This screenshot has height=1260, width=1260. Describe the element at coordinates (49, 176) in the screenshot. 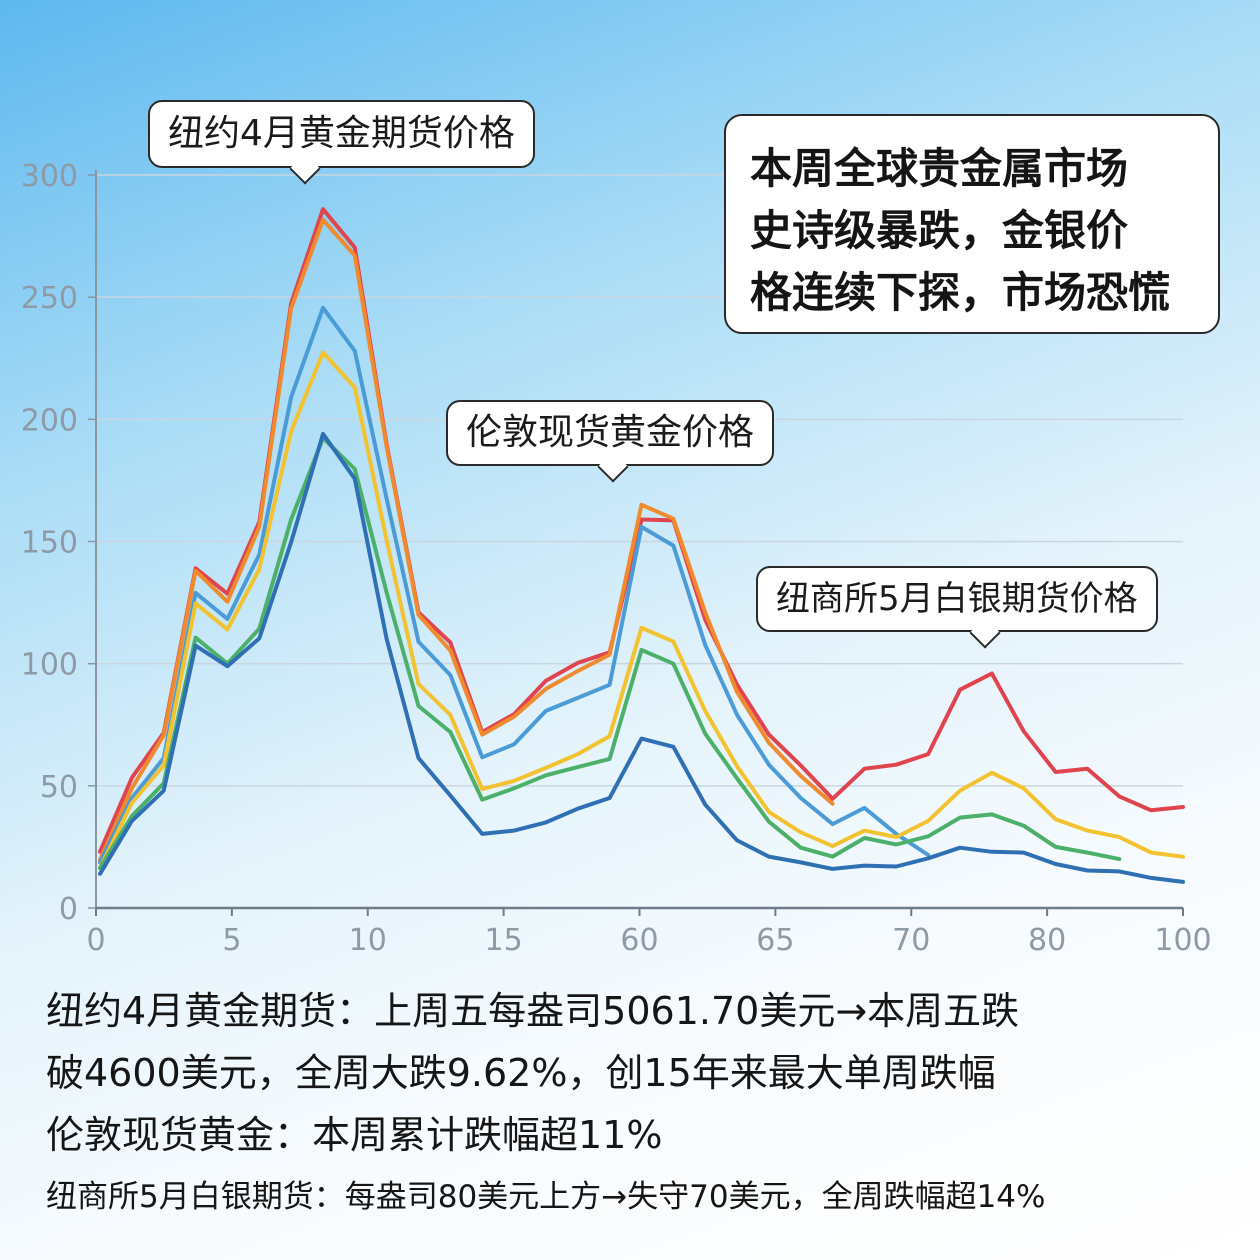

I see `y-tick-label: 300` at that location.